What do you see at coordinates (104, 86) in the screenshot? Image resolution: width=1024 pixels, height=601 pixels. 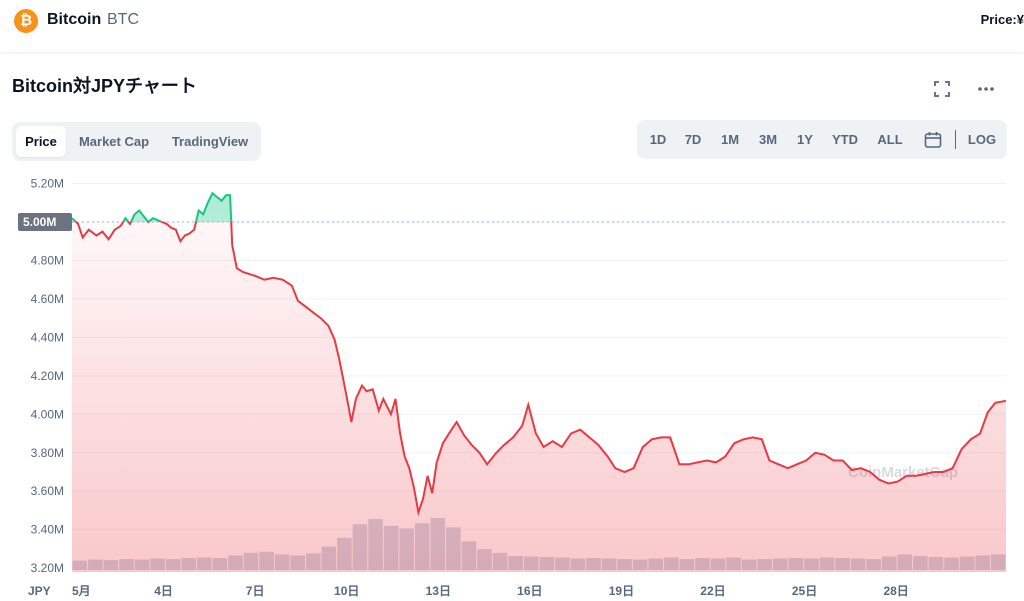 I see `chart-title: Bitcoin対JPYチャート` at bounding box center [104, 86].